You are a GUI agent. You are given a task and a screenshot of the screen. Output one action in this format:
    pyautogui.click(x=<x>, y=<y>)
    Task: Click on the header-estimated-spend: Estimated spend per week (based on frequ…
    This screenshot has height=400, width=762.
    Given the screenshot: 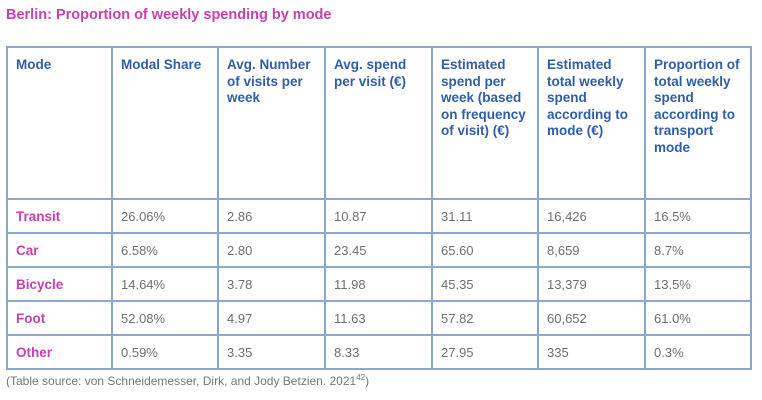 What is the action you would take?
    pyautogui.click(x=485, y=123)
    